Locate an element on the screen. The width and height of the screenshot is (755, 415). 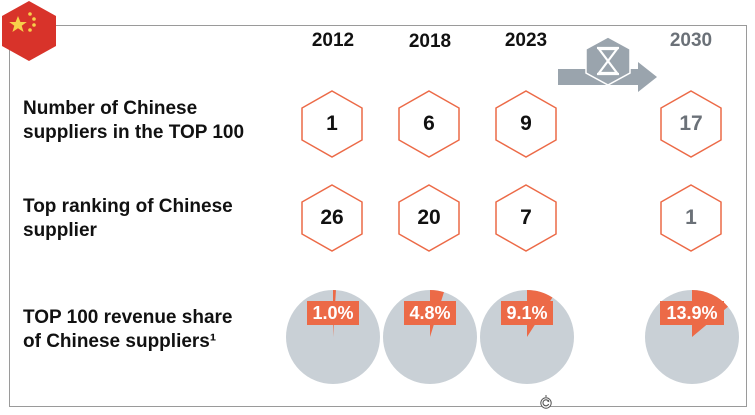
pie-value-label-2018: 4.8% is located at coordinates (429, 313).